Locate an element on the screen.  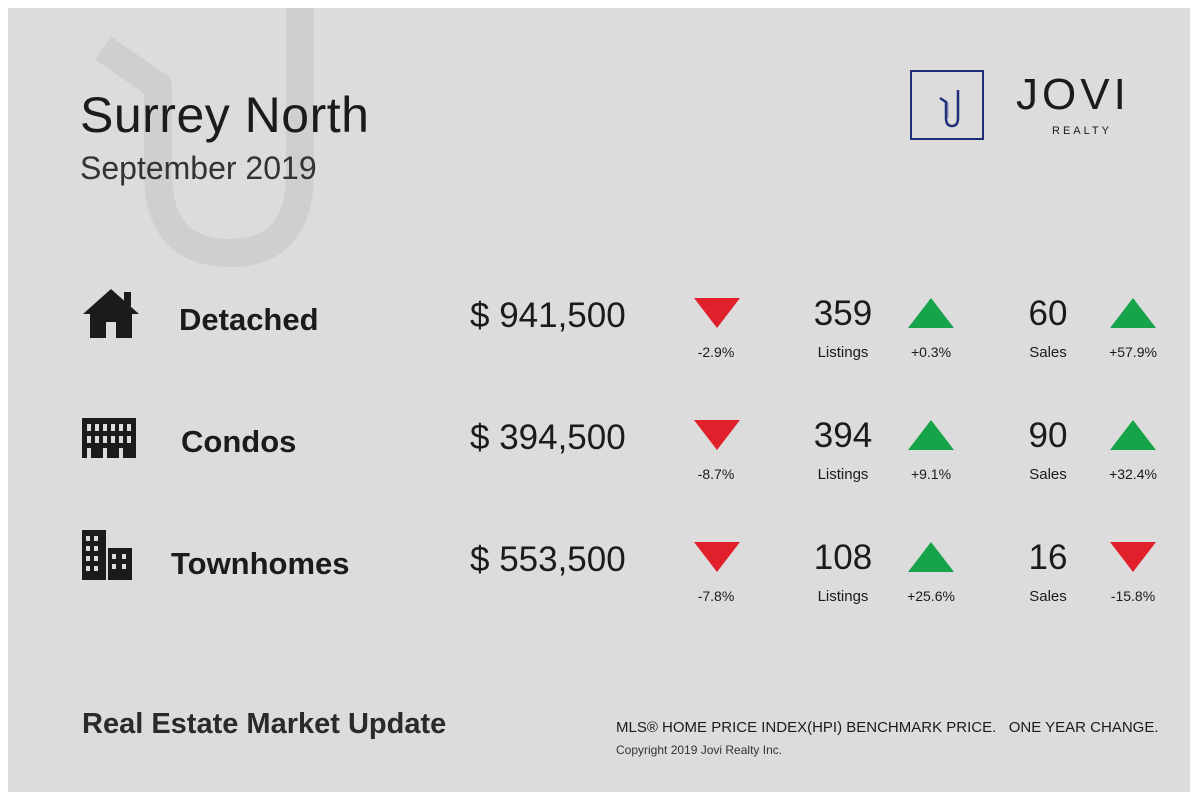
category-label: Detached is located at coordinates (249, 319).